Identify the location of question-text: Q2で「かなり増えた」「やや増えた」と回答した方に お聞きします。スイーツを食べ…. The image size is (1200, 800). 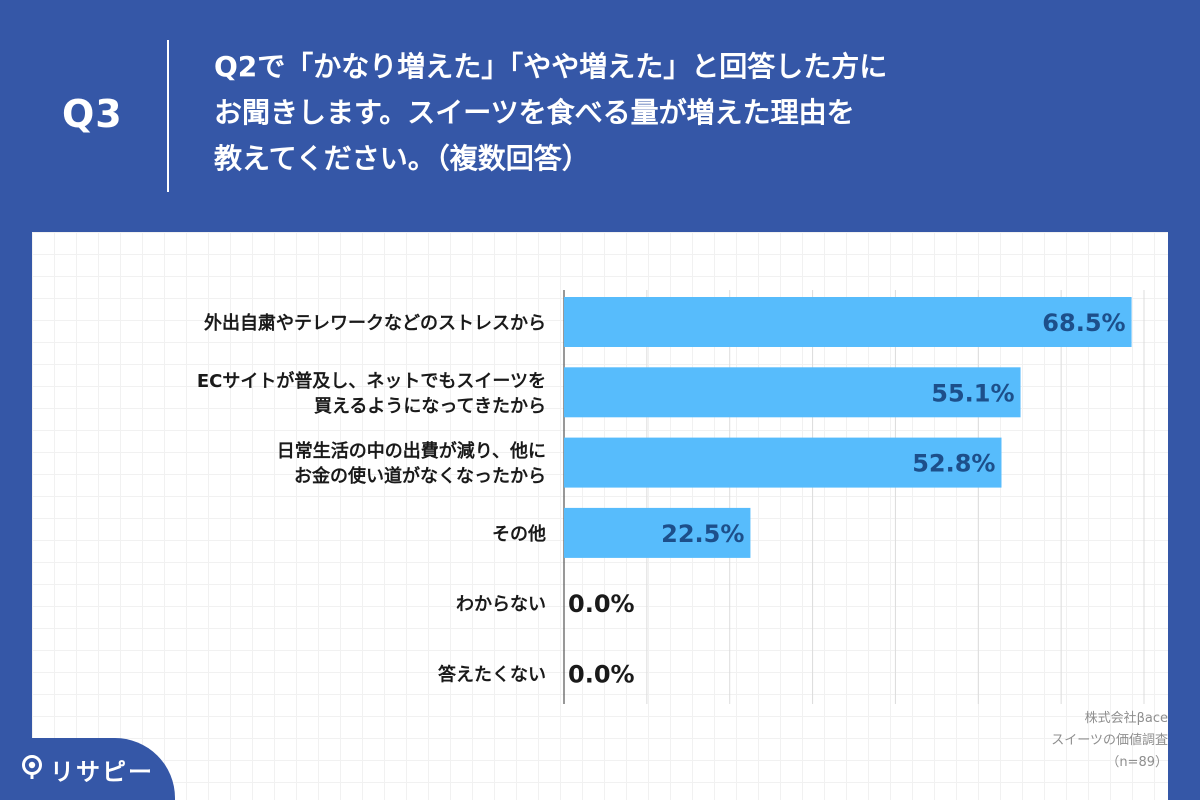
(551, 112).